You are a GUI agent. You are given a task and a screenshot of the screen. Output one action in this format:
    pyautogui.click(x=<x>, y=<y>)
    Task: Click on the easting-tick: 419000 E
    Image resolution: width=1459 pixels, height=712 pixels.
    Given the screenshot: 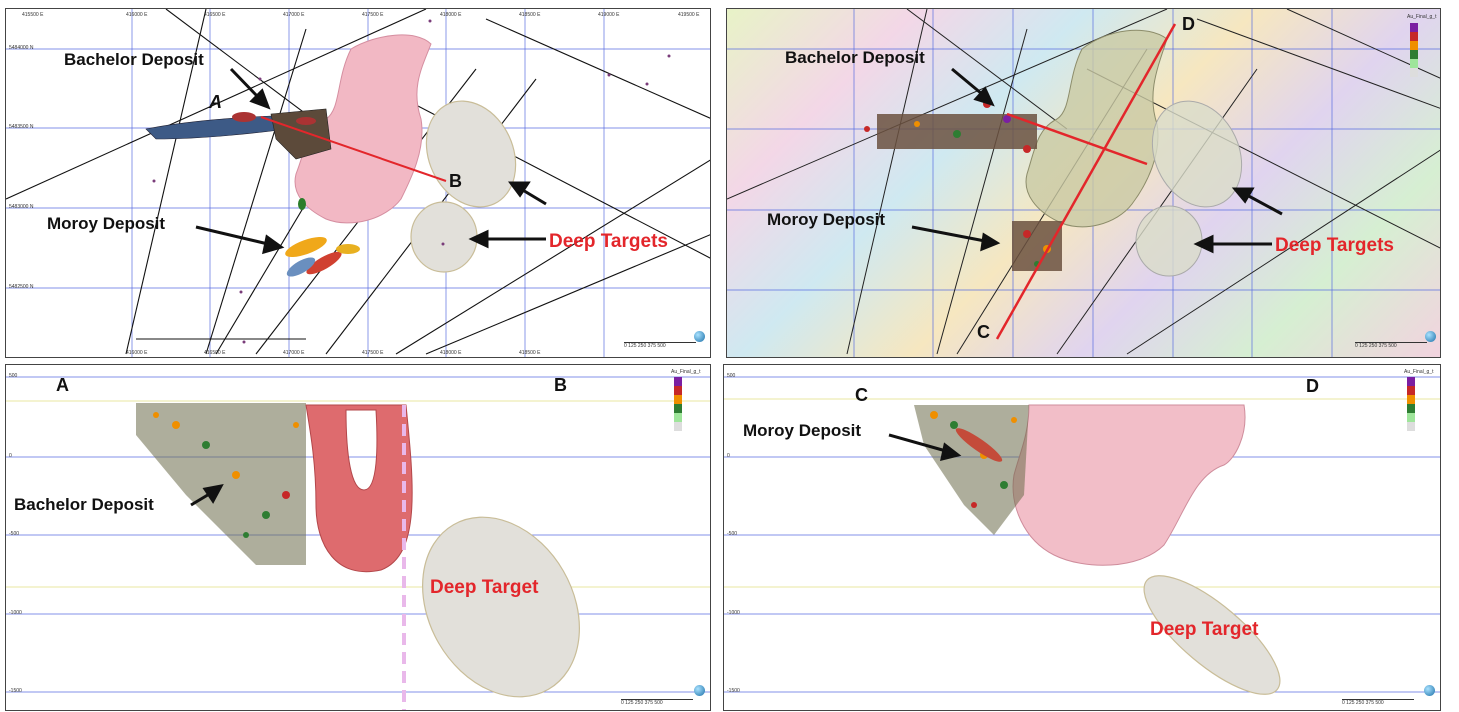 What is the action you would take?
    pyautogui.click(x=609, y=15)
    